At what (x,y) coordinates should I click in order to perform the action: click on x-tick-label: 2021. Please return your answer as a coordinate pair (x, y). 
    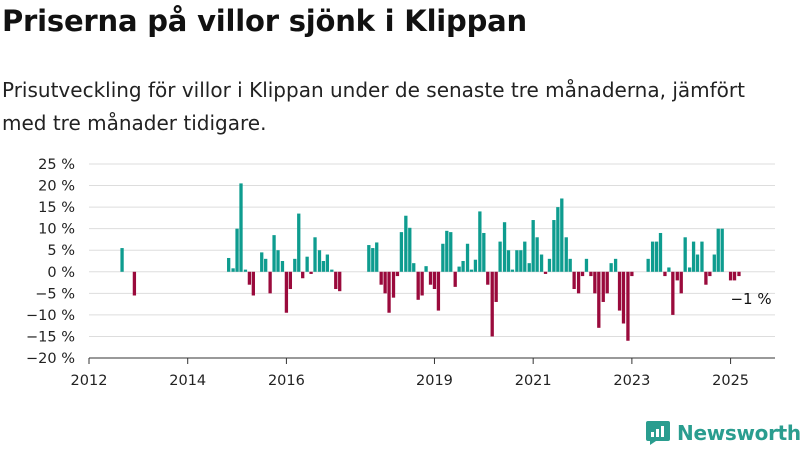
    Looking at the image, I should click on (533, 381).